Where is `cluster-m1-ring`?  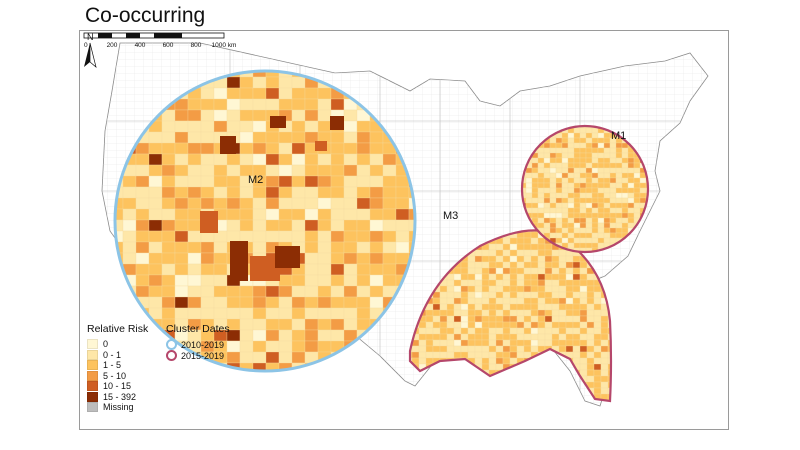 cluster-m1-ring is located at coordinates (585, 189).